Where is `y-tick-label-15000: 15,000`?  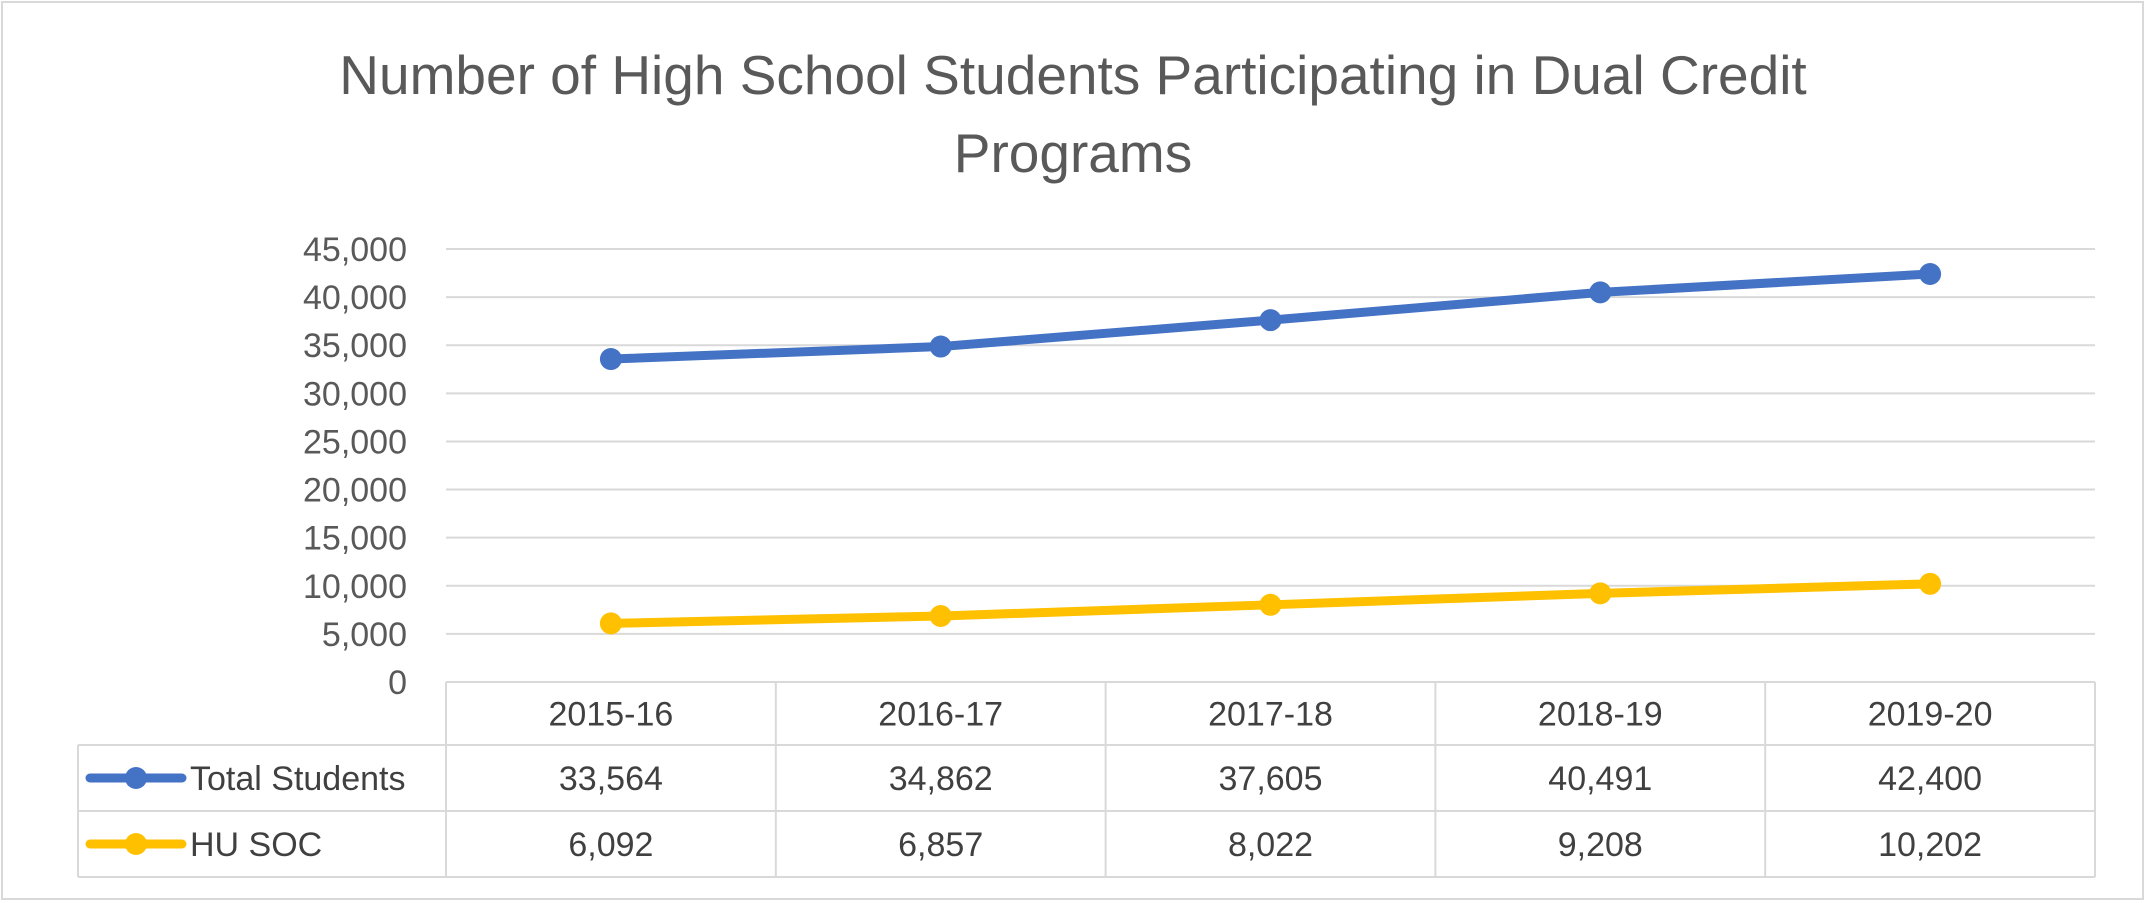
y-tick-label-15000: 15,000 is located at coordinates (355, 539).